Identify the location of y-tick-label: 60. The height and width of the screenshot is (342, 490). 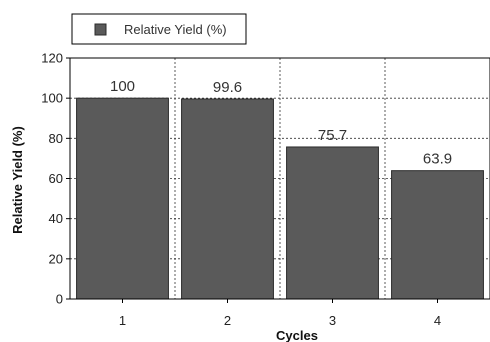
(56, 178).